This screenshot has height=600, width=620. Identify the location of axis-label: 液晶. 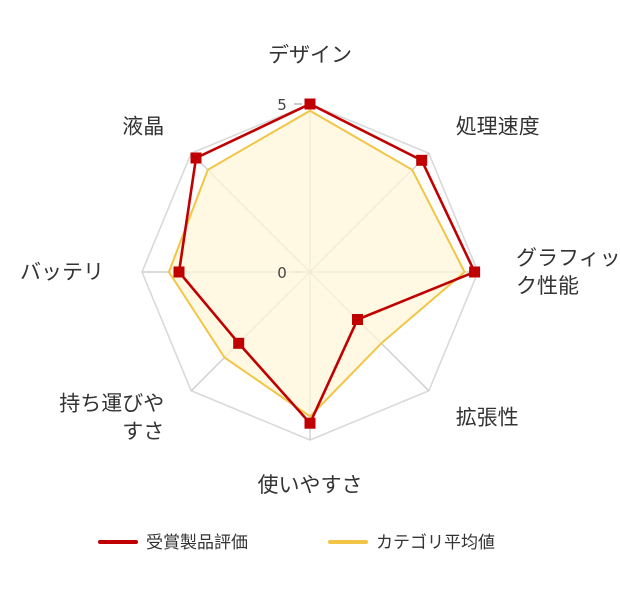
(143, 126).